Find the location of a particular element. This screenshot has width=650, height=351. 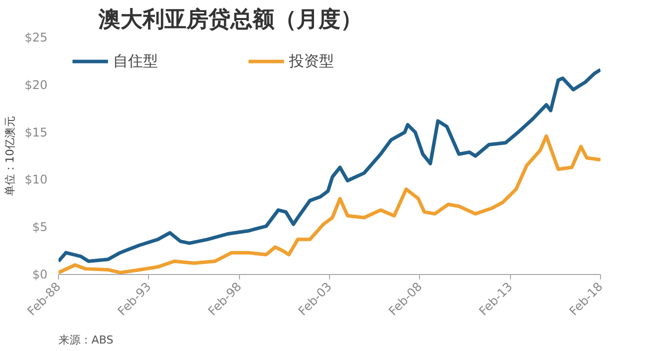

y-tick-label: $0 is located at coordinates (40, 275).